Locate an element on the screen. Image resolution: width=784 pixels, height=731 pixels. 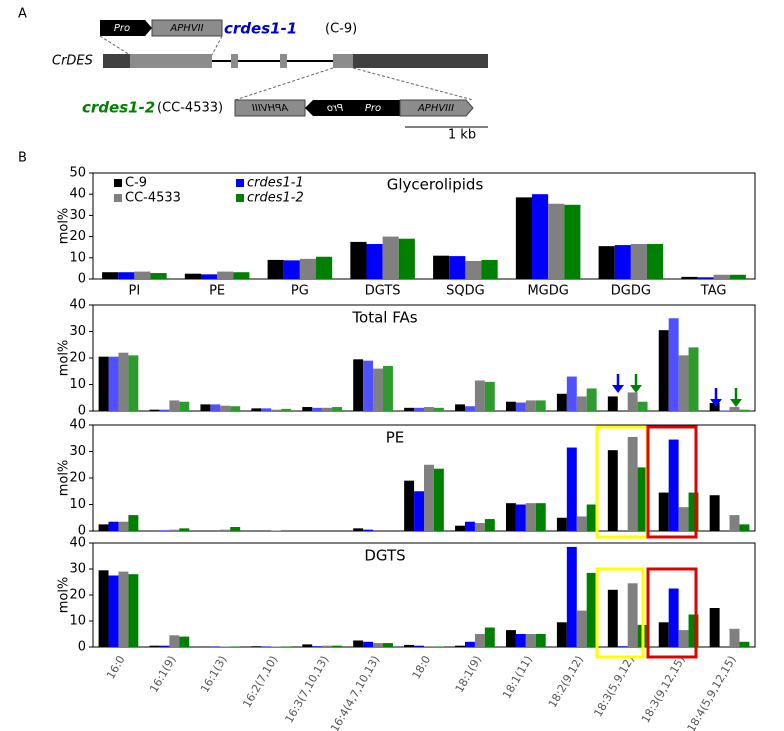
legend-label: crdes1-2 is located at coordinates (275, 198).